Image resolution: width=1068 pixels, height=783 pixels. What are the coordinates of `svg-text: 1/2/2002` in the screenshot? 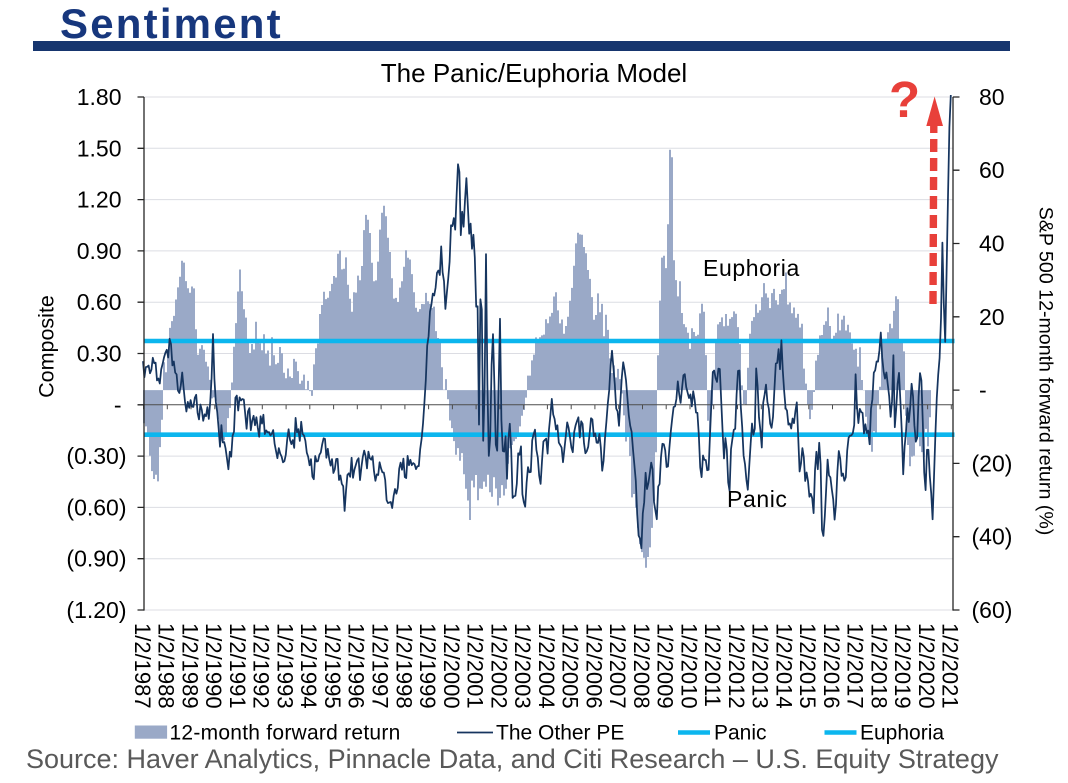 It's located at (498, 666).